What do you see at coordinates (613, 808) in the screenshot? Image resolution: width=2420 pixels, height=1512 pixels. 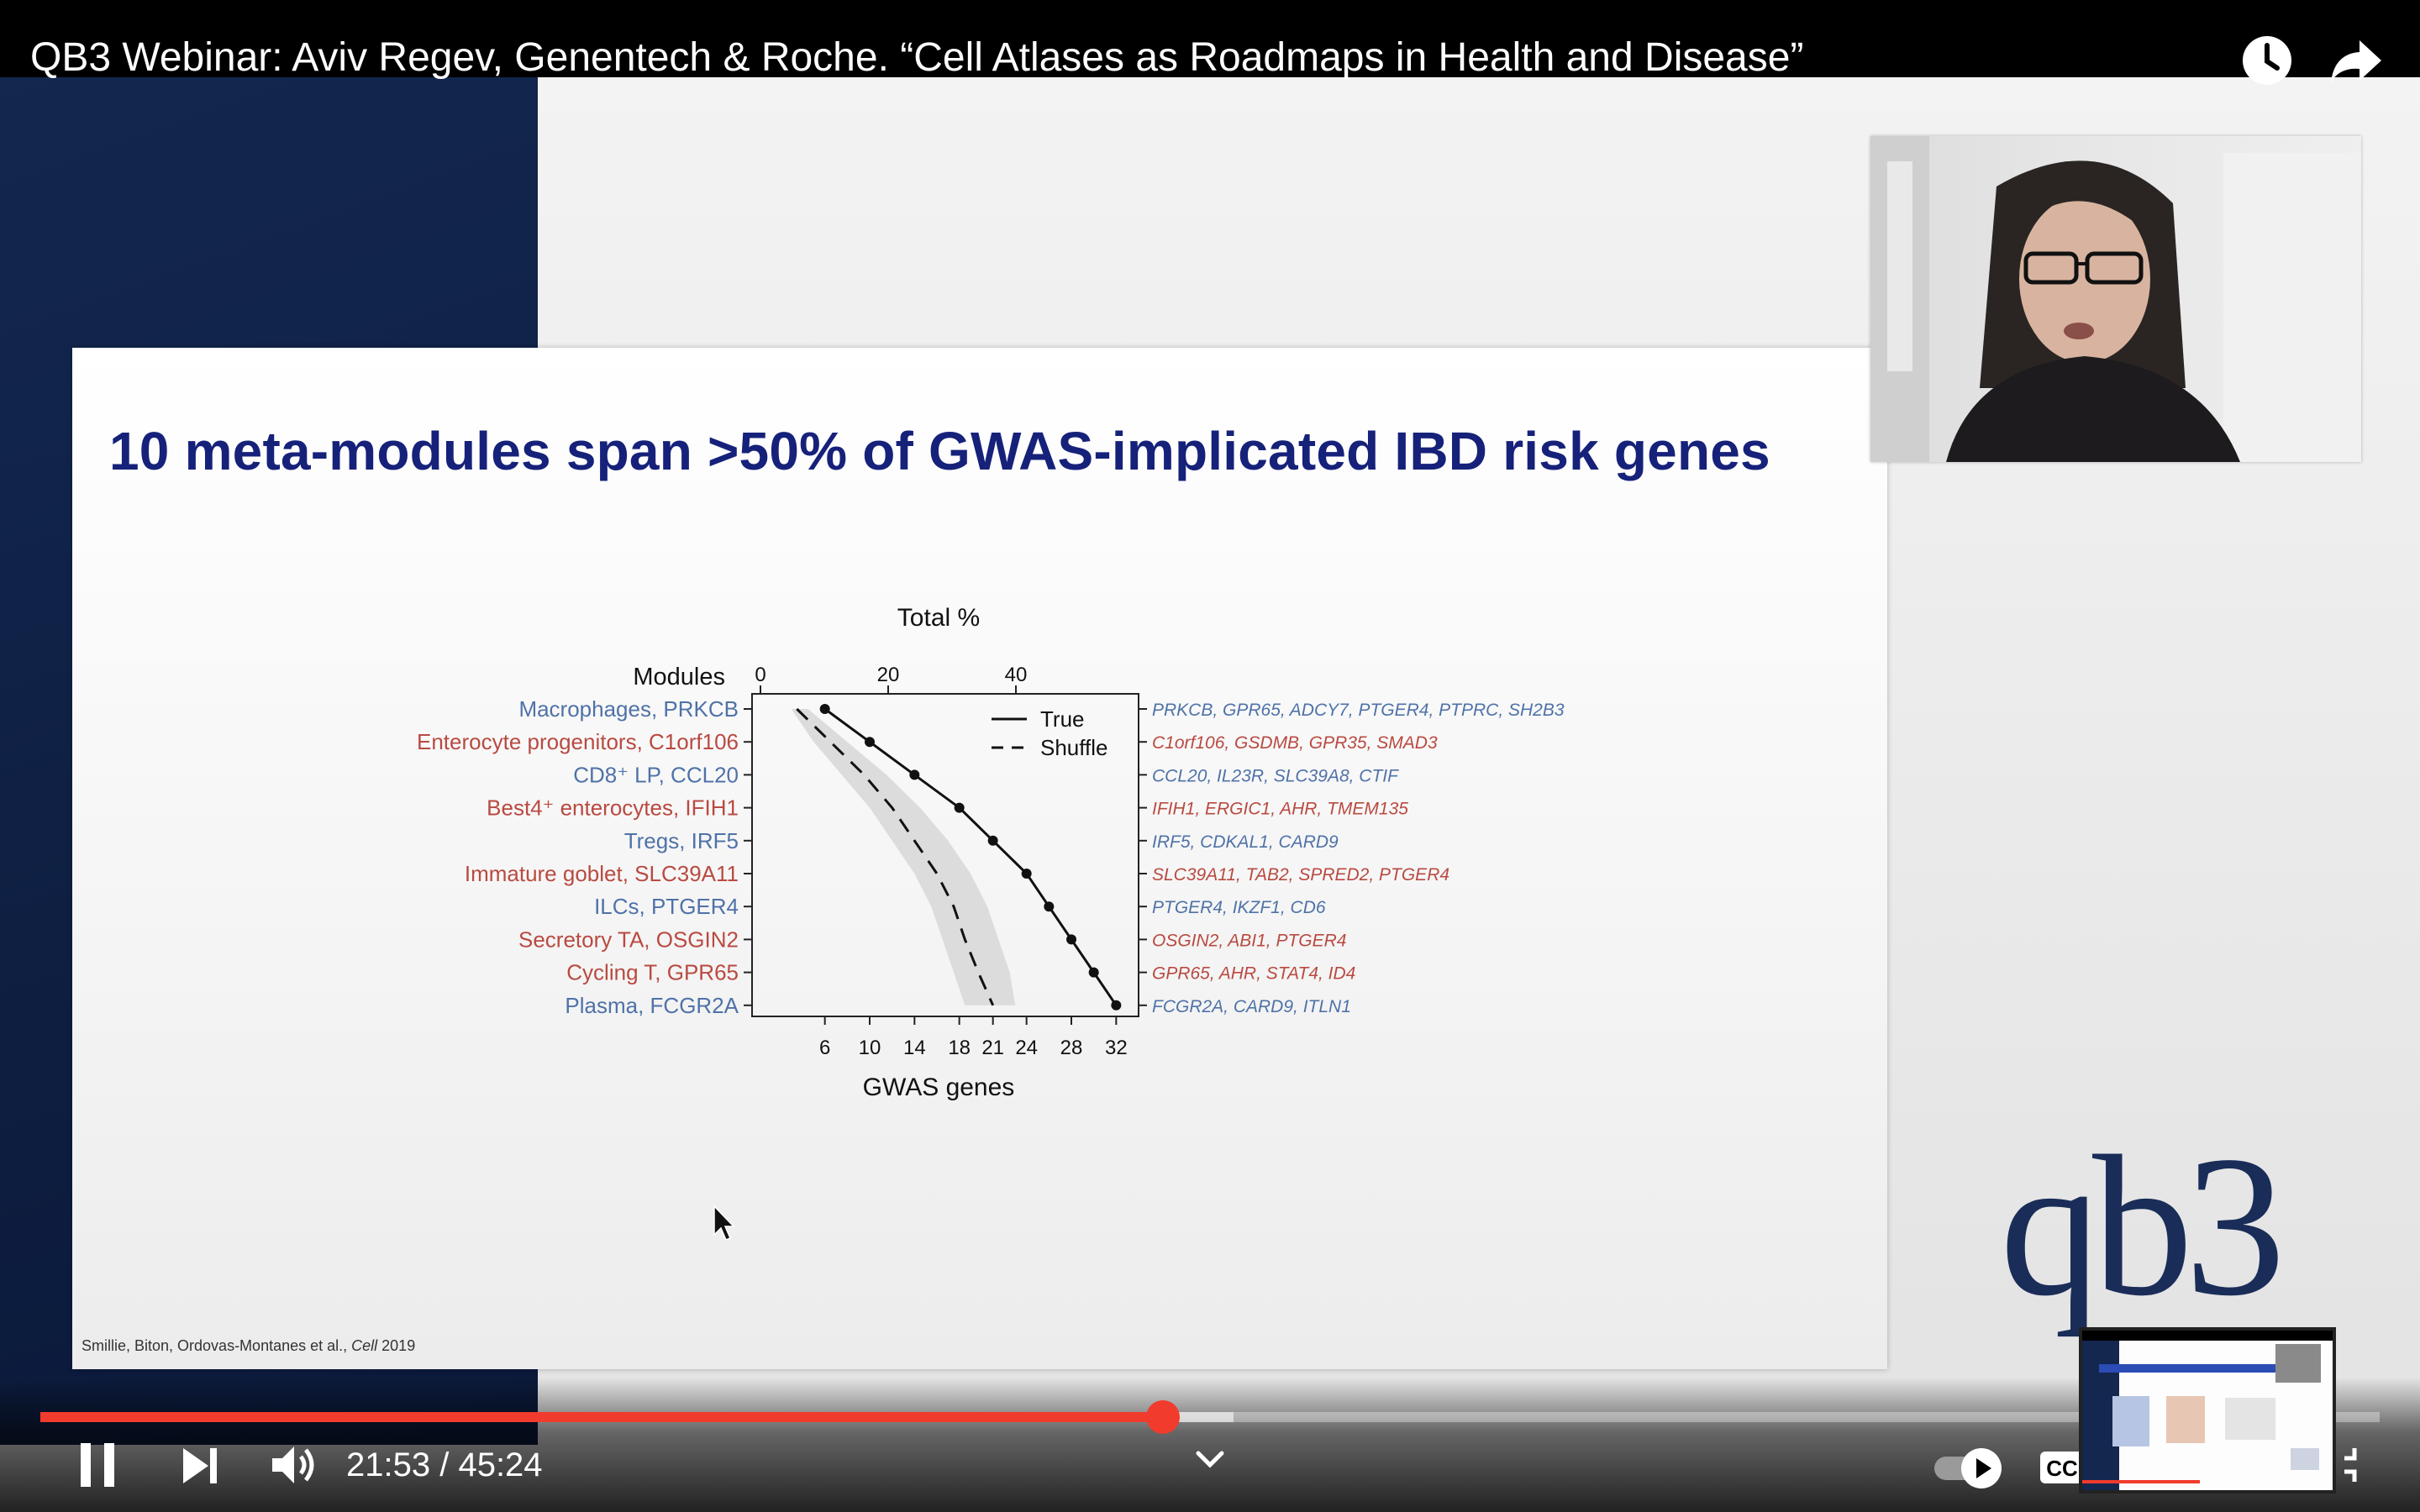 I see `module-label: Best4⁺ enterocytes, IFIH1` at bounding box center [613, 808].